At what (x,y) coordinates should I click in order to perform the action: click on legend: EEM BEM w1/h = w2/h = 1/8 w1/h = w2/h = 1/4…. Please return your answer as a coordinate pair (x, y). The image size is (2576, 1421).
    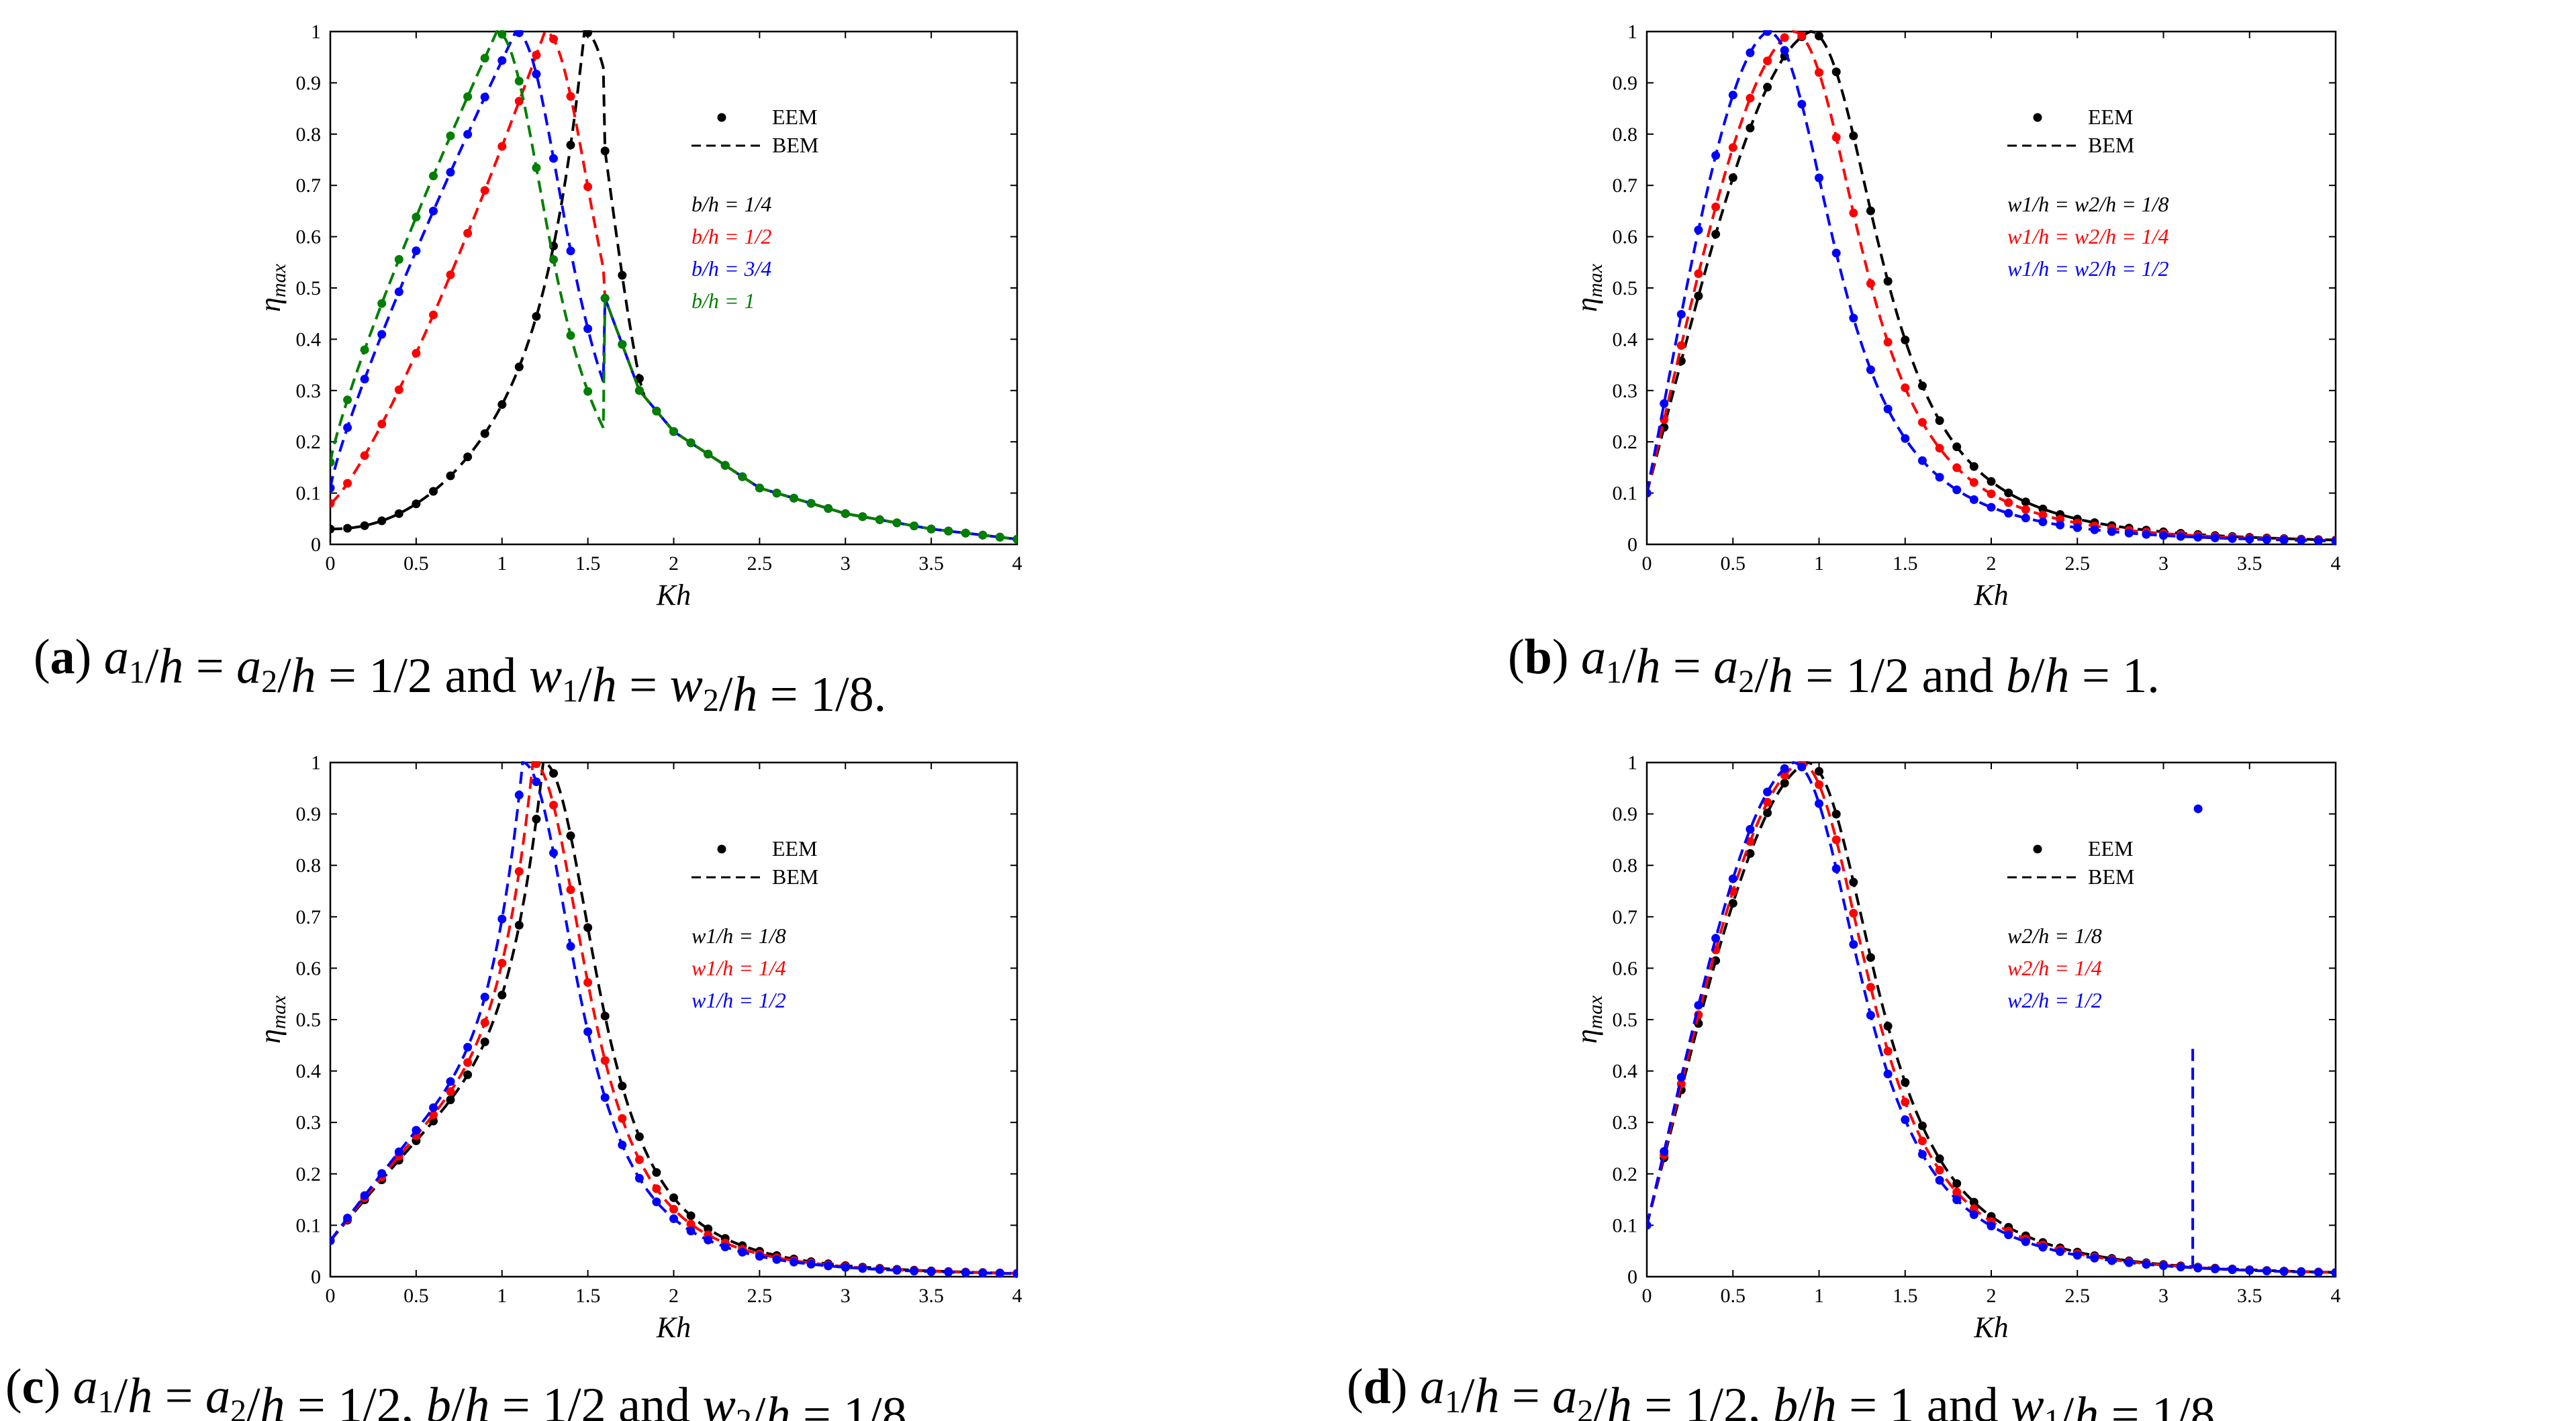
    Looking at the image, I should click on (2088, 193).